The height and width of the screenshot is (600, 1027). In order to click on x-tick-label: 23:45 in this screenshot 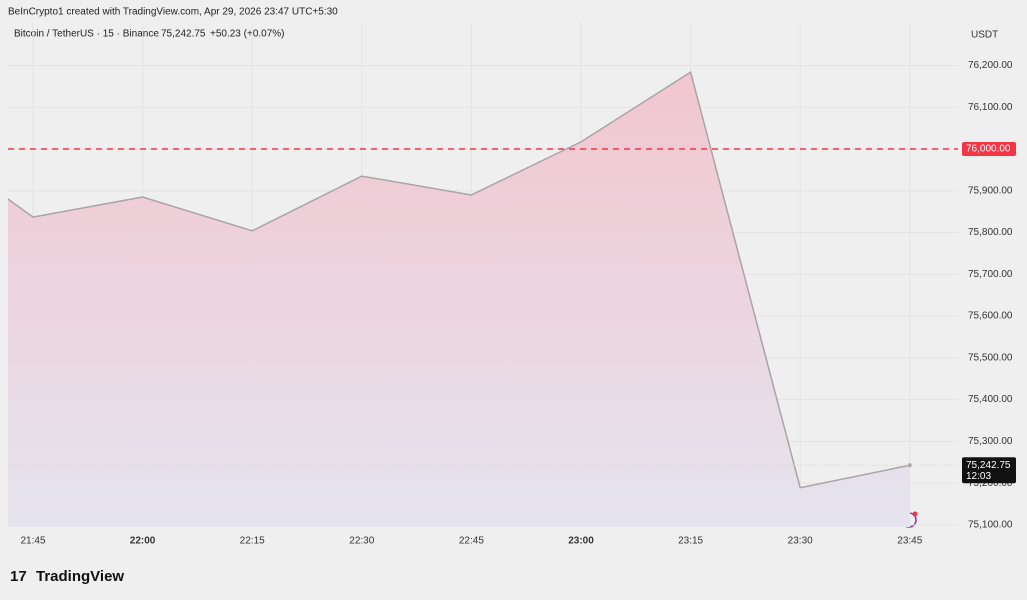, I will do `click(909, 541)`.